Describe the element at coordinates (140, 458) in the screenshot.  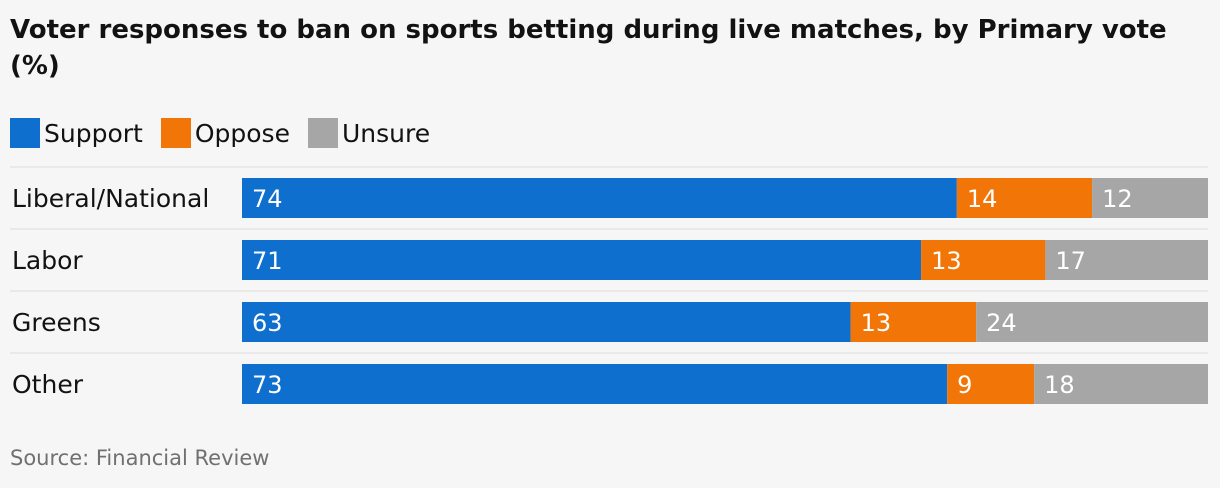
I see `source-note: Source: Financial Review` at that location.